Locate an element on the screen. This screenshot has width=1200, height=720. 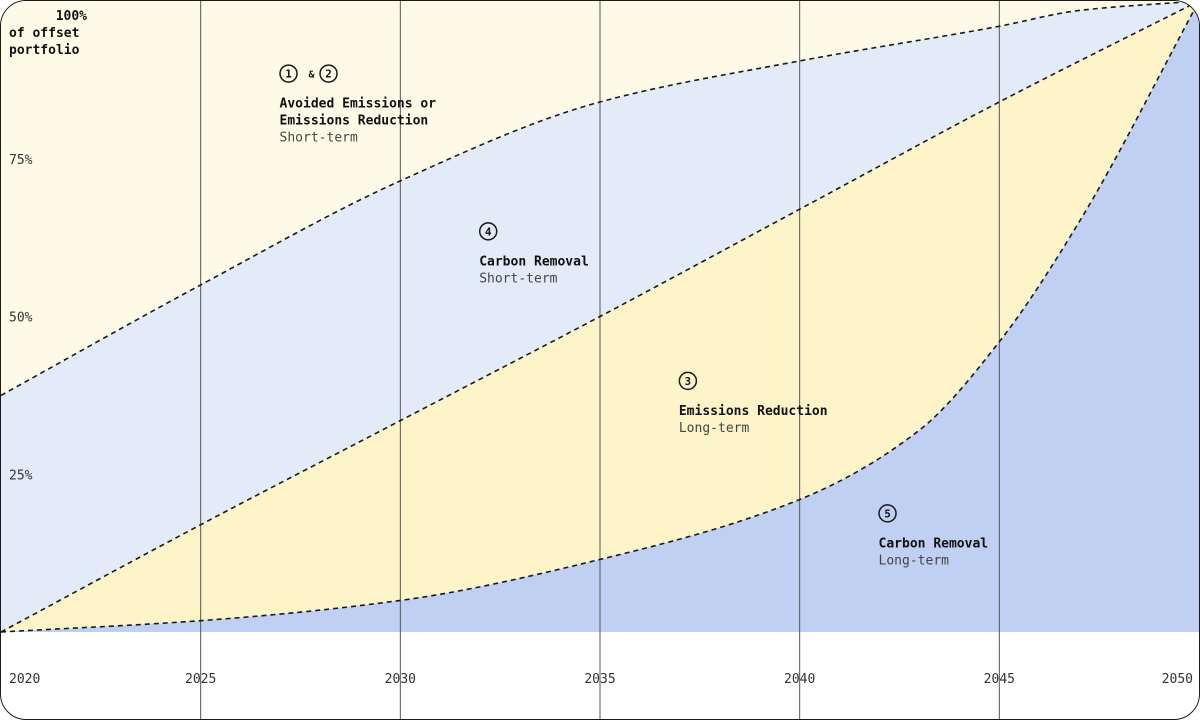
y-axis: 25% 50% 75% 100% of offset portfolio is located at coordinates (48, 246).